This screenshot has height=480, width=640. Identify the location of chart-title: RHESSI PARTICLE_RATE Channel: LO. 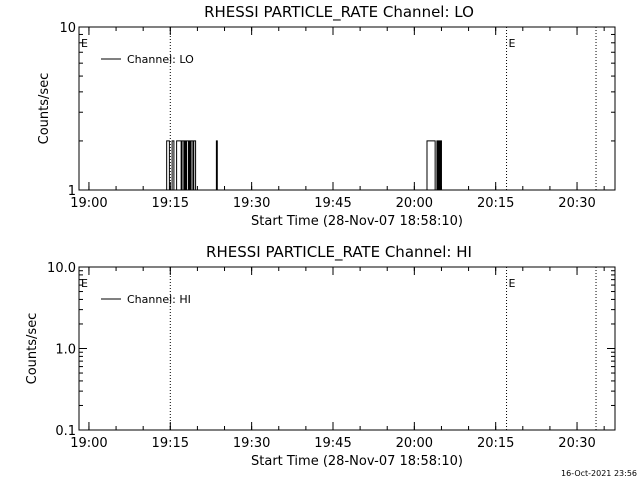
(339, 12).